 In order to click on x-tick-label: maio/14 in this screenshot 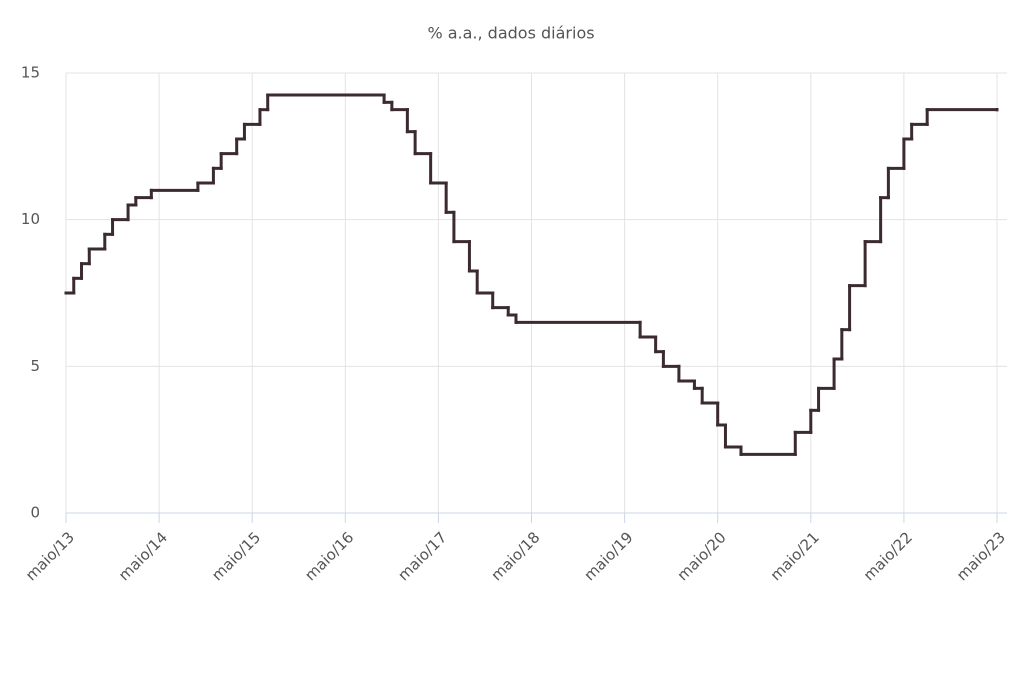, I will do `click(143, 556)`.